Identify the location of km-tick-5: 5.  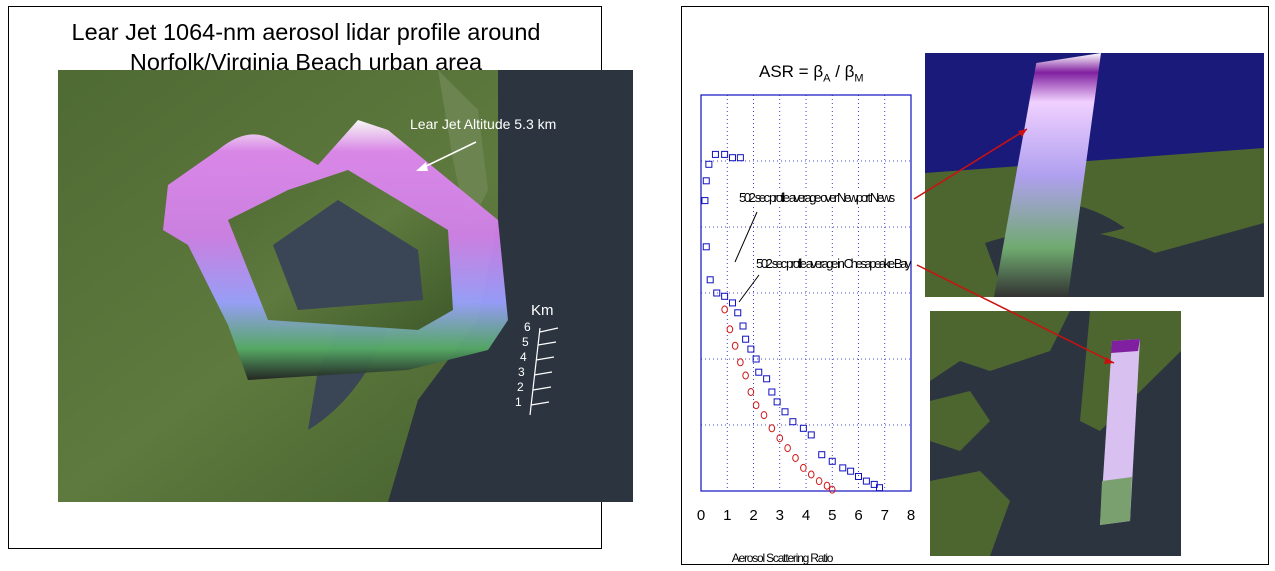
(525, 342).